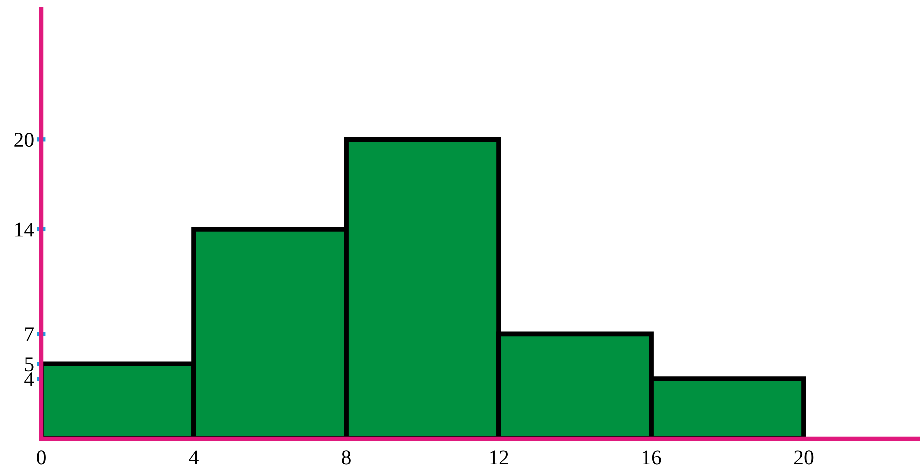 The height and width of the screenshot is (472, 923). What do you see at coordinates (24, 140) in the screenshot?
I see `y-tick-label: 20` at bounding box center [24, 140].